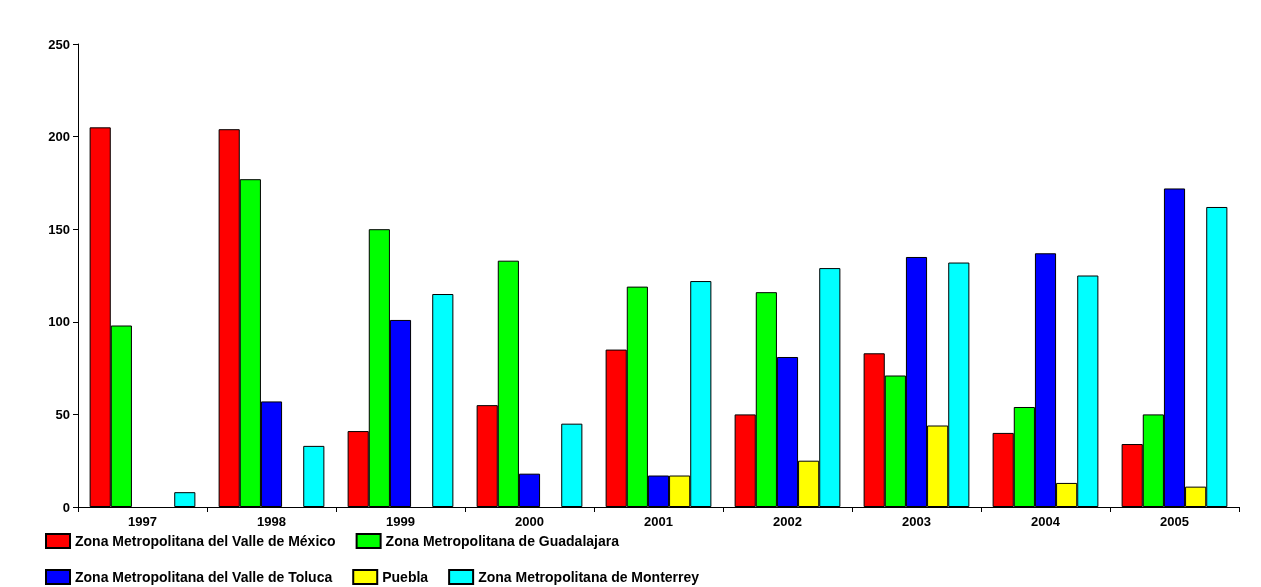 Image resolution: width=1261 pixels, height=587 pixels. Describe the element at coordinates (589, 577) in the screenshot. I see `legend-label: Zona Metropolitana de Monterrey` at that location.